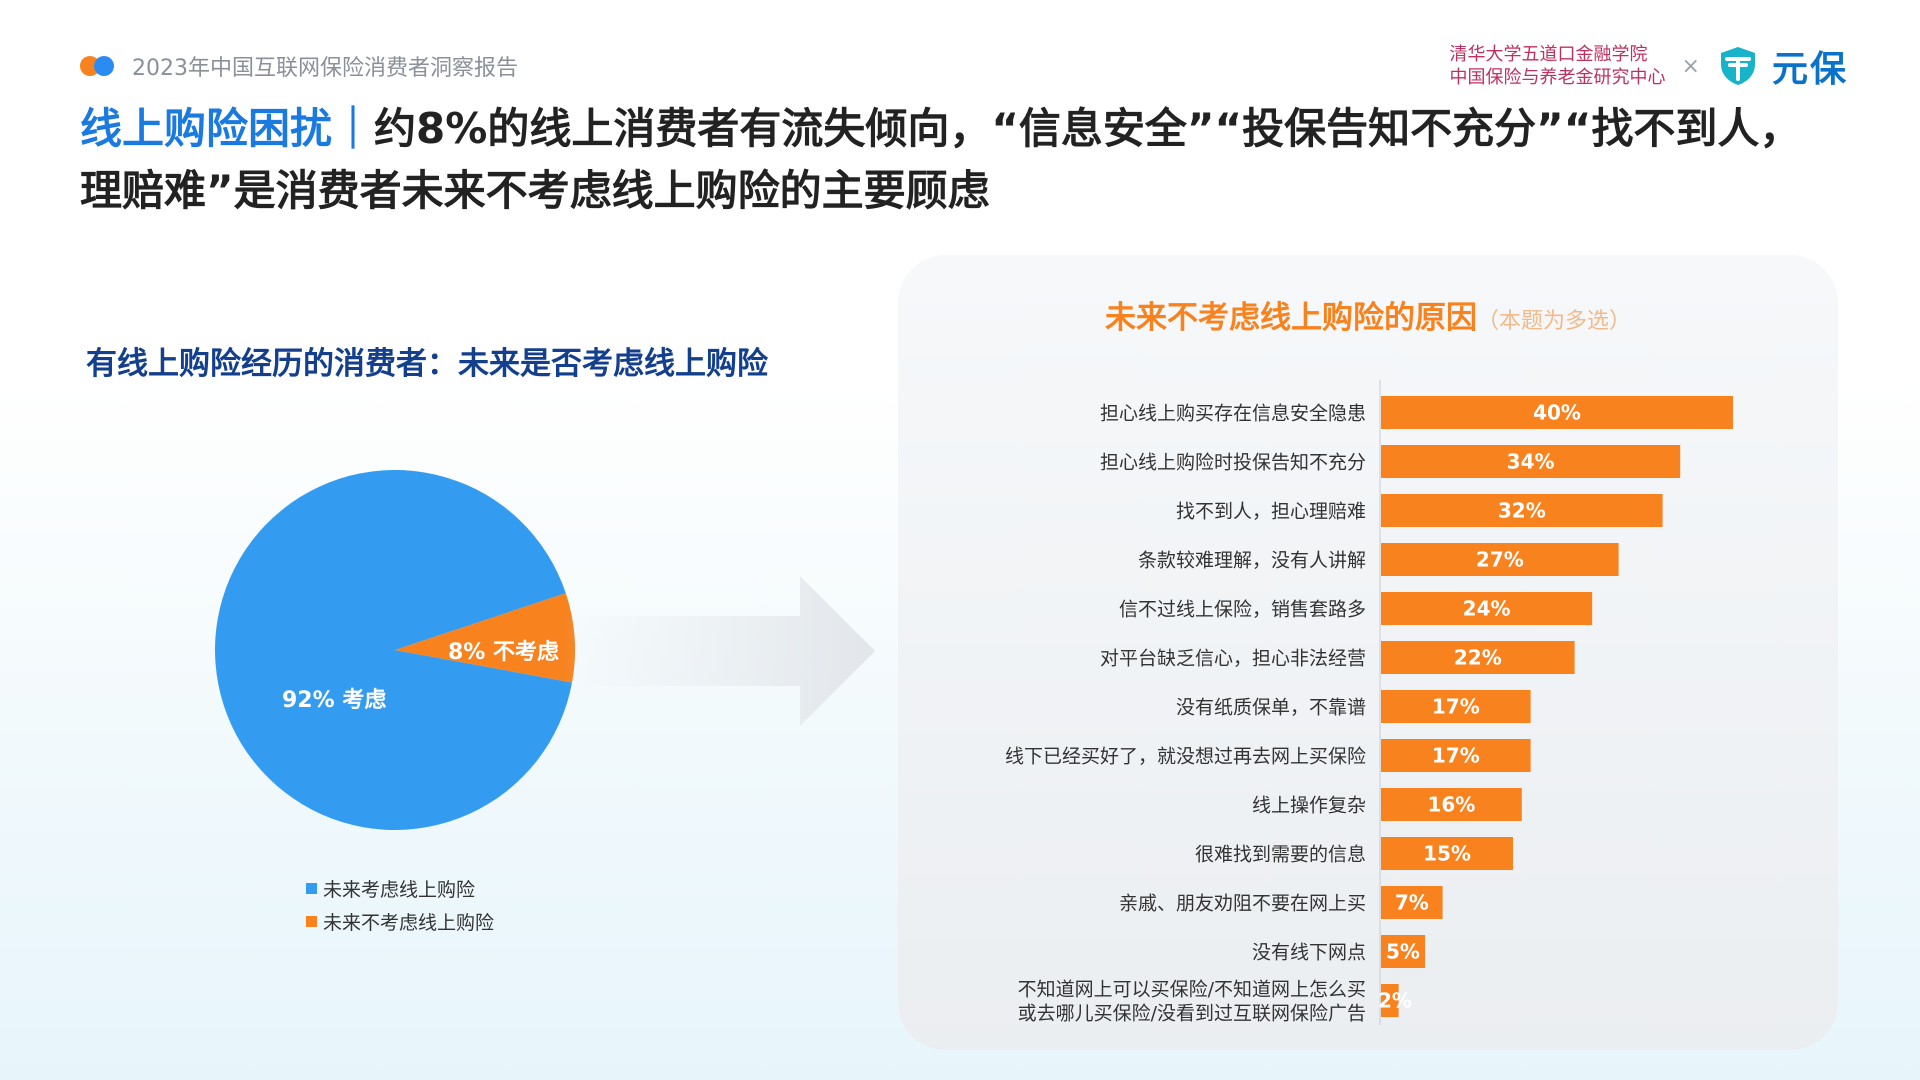 Image resolution: width=1920 pixels, height=1080 pixels. Describe the element at coordinates (1290, 318) in the screenshot. I see `bar-chart-title-text: 未来不考虑线上购险的原因` at that location.